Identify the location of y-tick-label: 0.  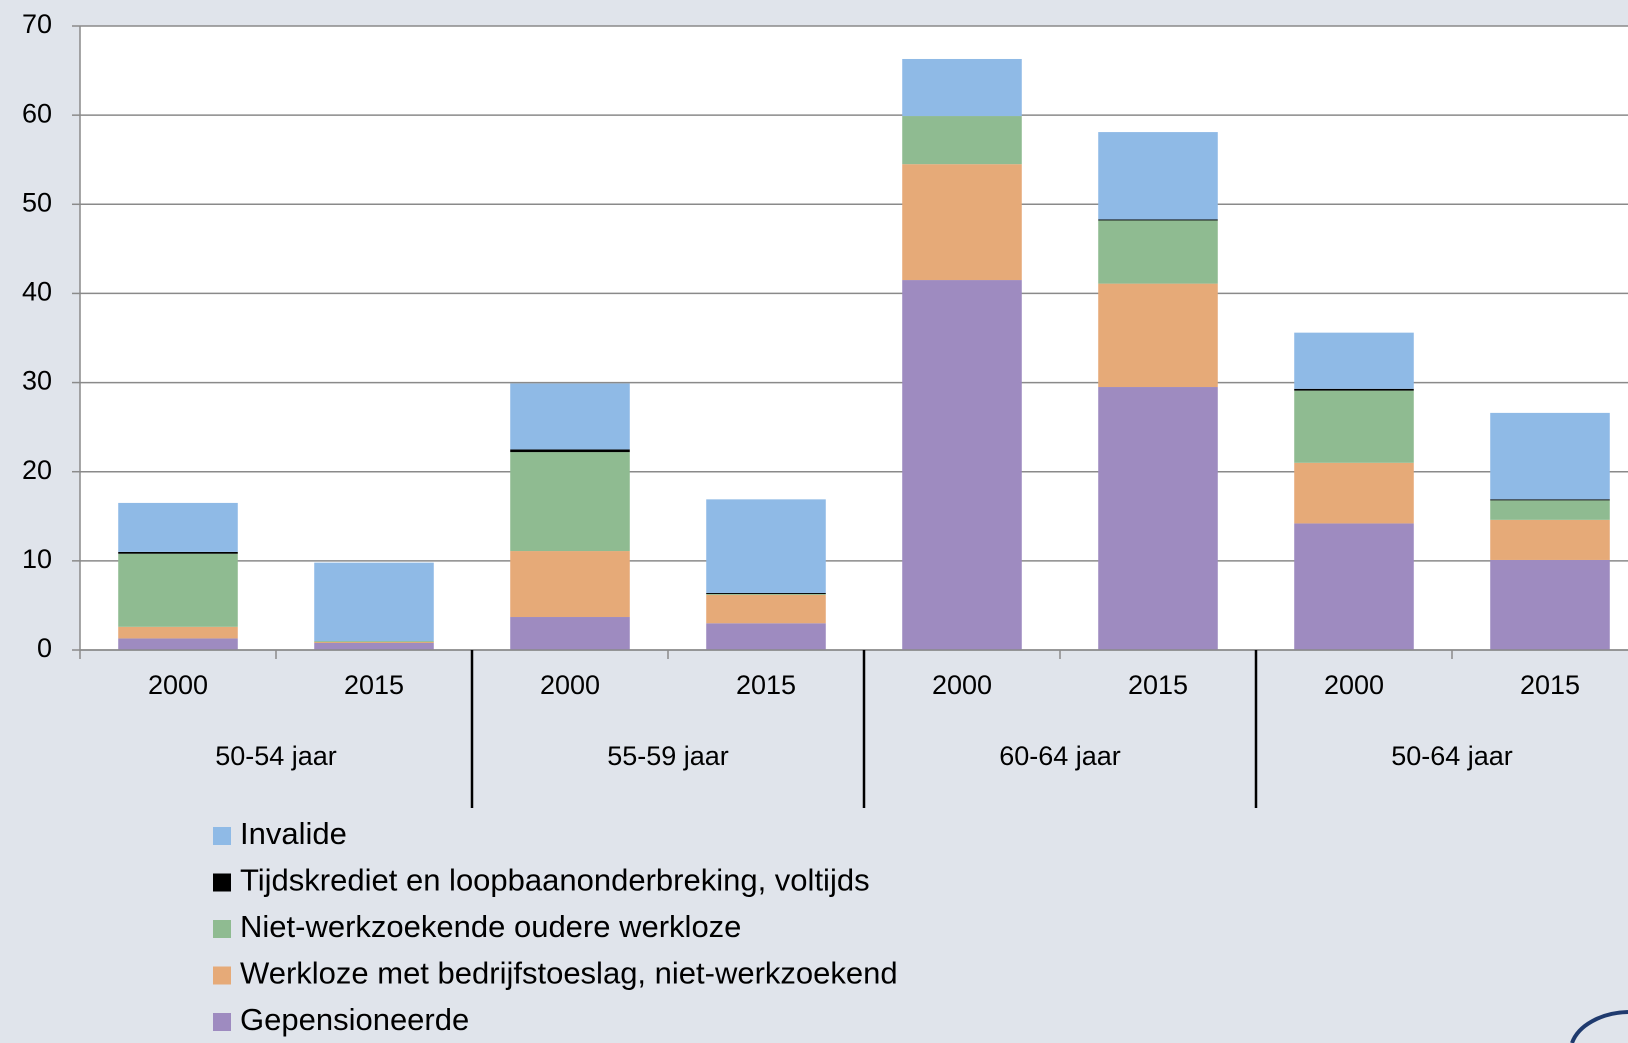
(44, 648).